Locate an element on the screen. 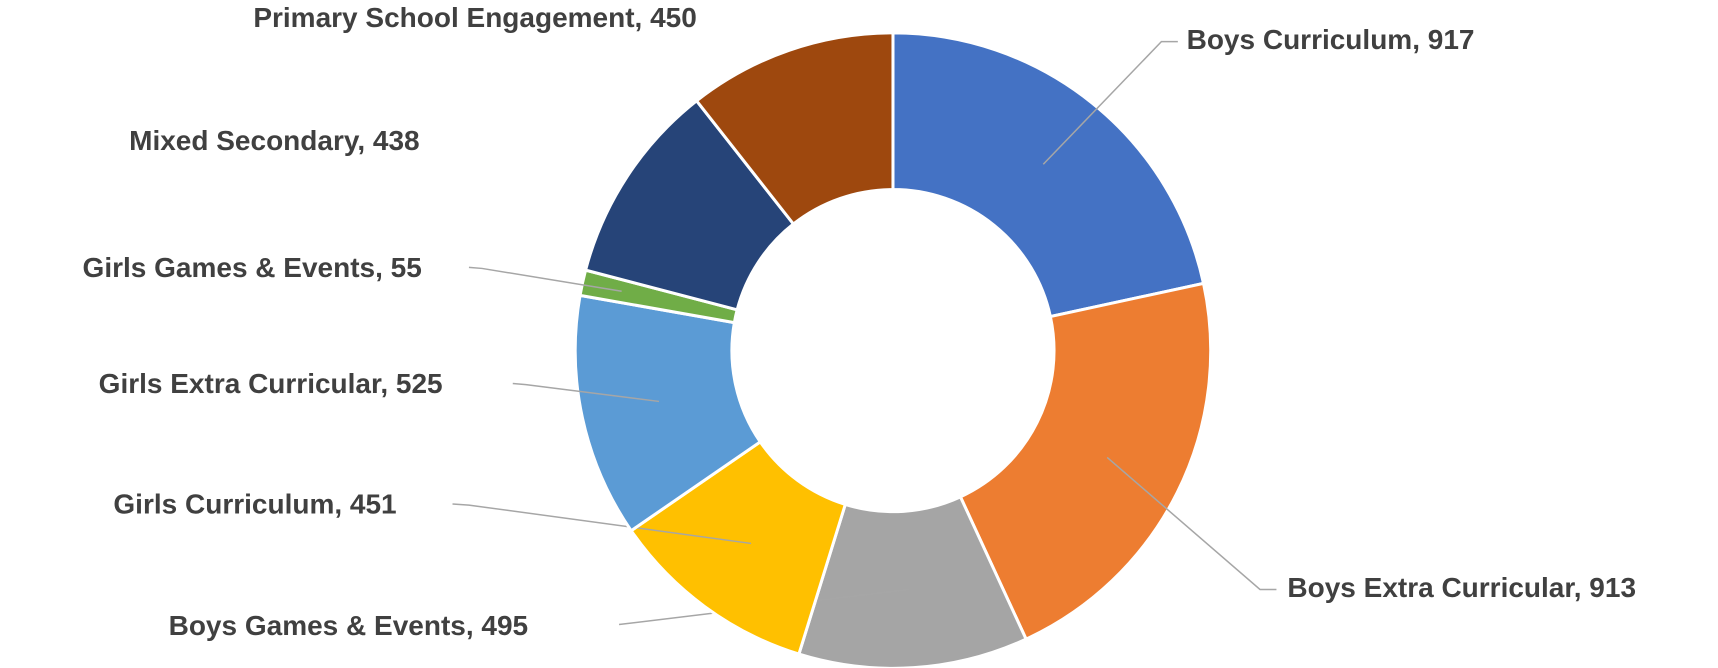 The width and height of the screenshot is (1718, 668). data-label: Girls Curriculum, 451 is located at coordinates (254, 504).